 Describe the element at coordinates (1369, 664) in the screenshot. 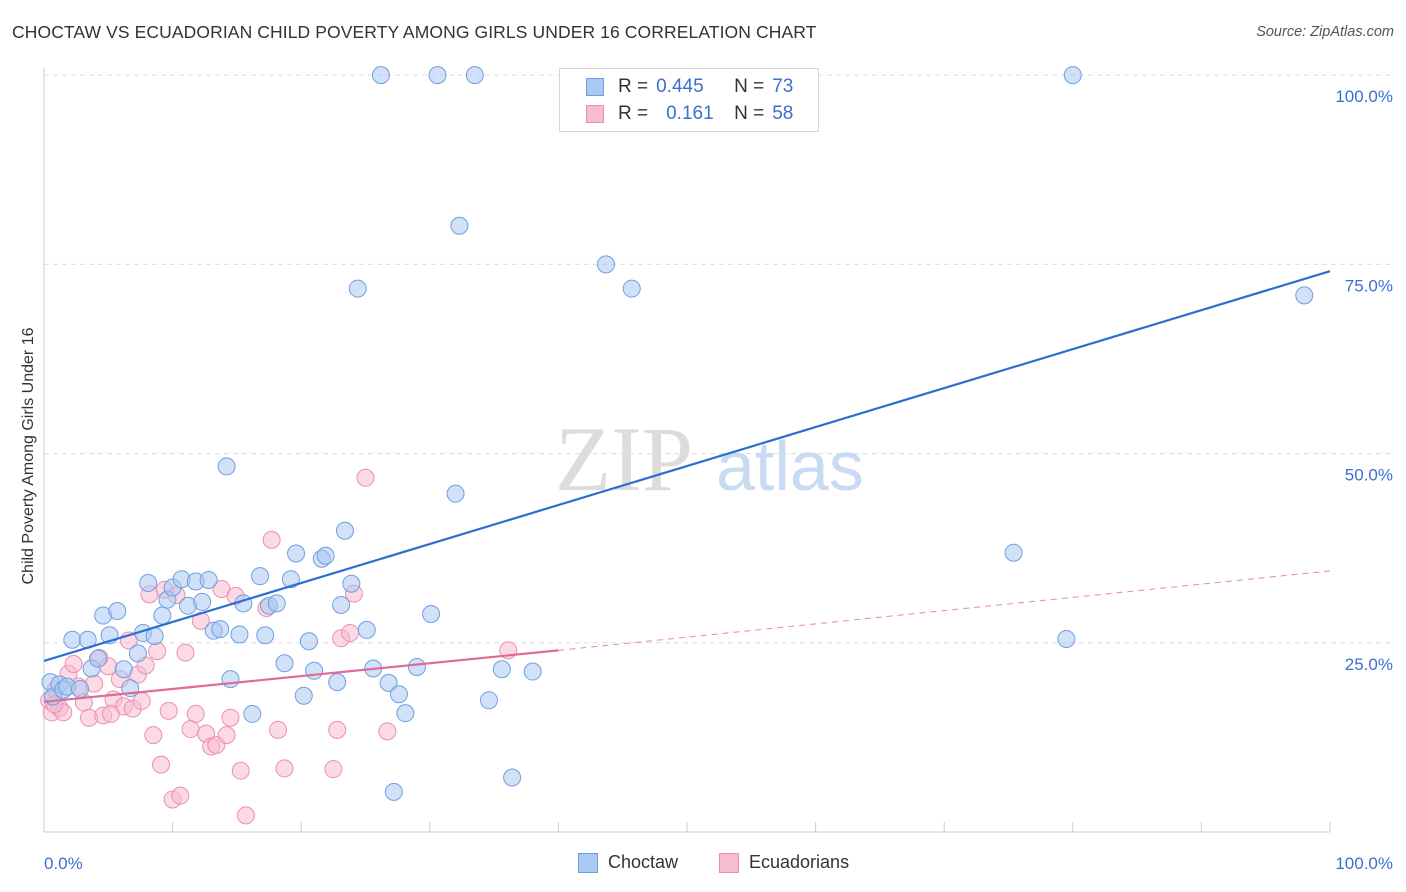

I see `y-tick-label: 25.0%` at that location.